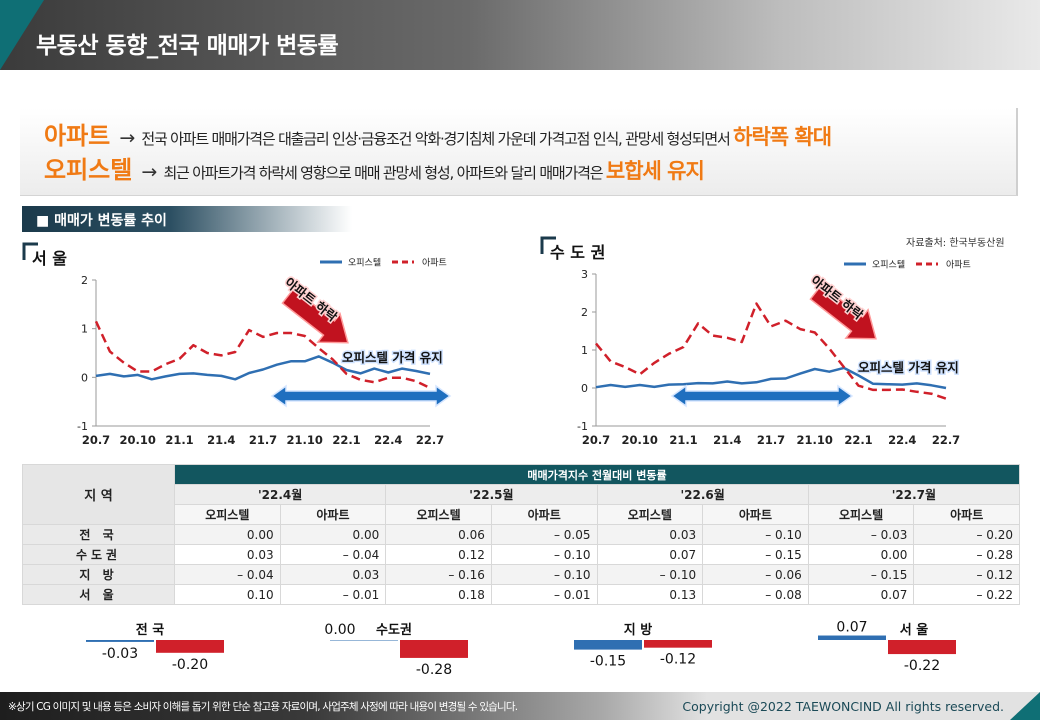 The width and height of the screenshot is (1040, 720). Describe the element at coordinates (101, 221) in the screenshot. I see `section-title: ■ 매매가 변동률 추이` at that location.